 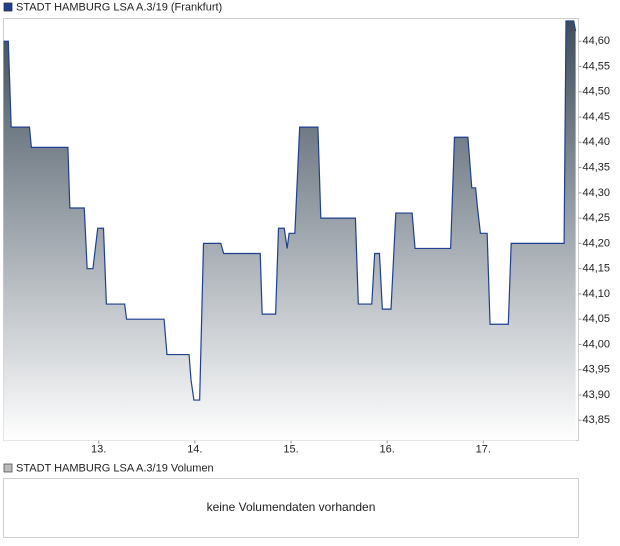 I want to click on y-tick-label: 44,05, so click(x=597, y=319).